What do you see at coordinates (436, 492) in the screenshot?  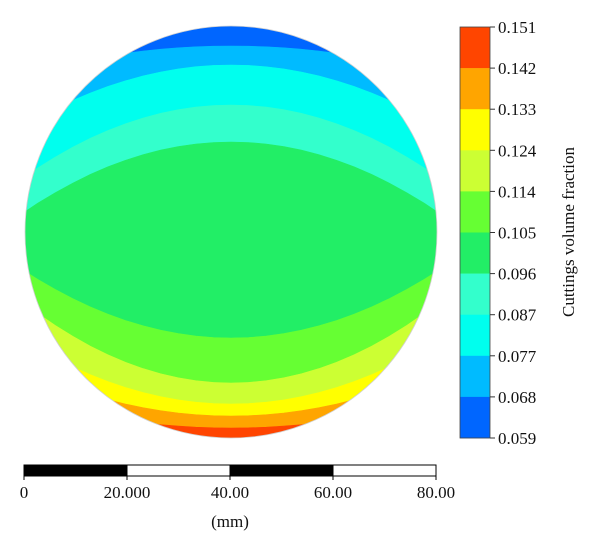 I see `scale-bar-tick-label: 80.00` at bounding box center [436, 492].